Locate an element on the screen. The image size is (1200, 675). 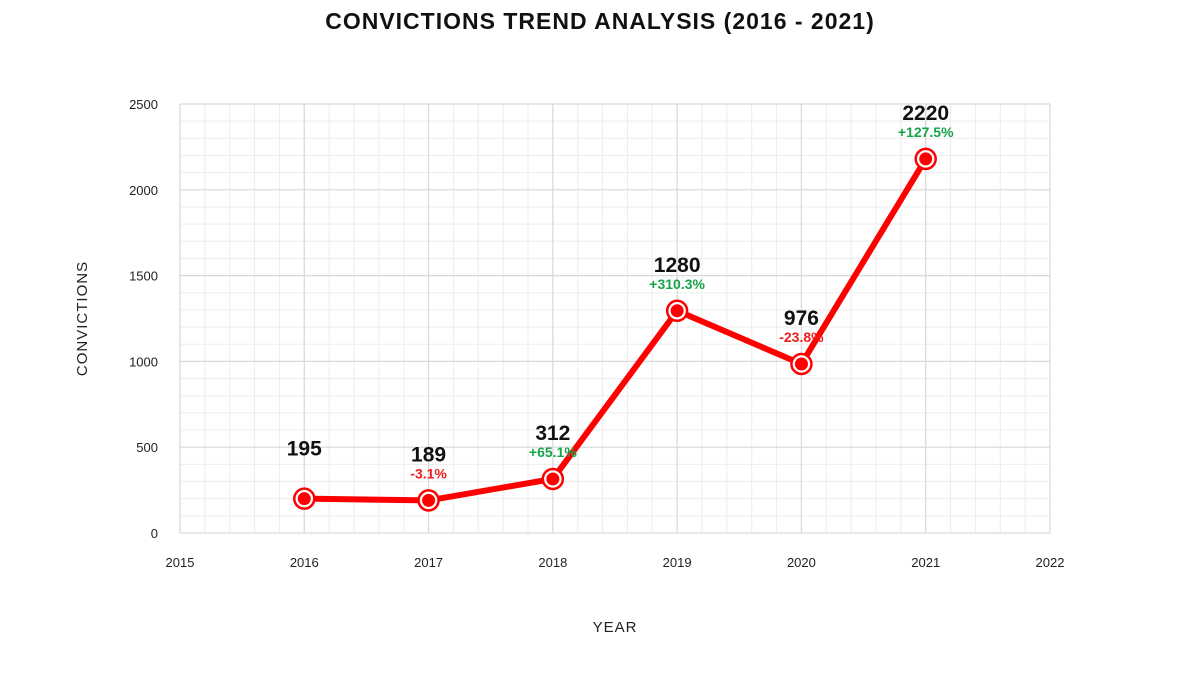
y-tick-label: 500 is located at coordinates (147, 447).